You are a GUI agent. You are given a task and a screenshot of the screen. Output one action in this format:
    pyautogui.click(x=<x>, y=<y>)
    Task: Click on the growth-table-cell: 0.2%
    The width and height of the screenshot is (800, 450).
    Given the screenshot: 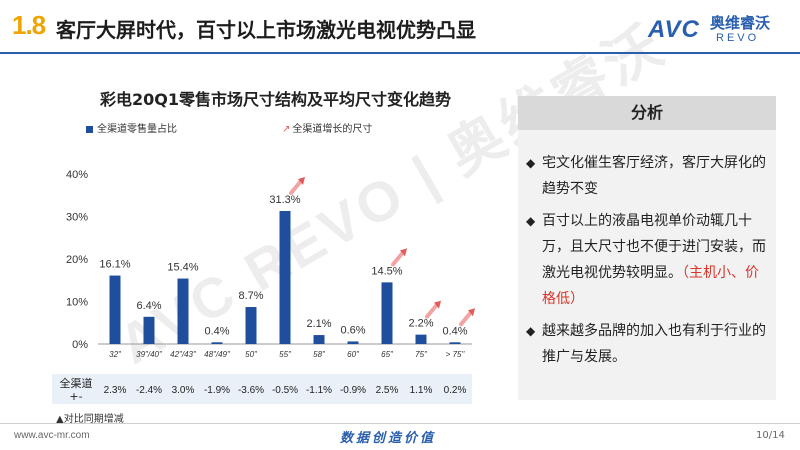 What is the action you would take?
    pyautogui.click(x=455, y=390)
    